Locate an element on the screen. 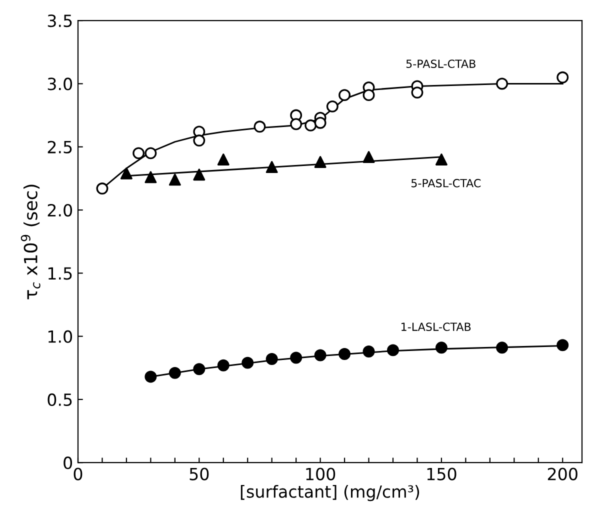 The image size is (600, 514). annotation: 5-PASL-CTAB is located at coordinates (441, 64).